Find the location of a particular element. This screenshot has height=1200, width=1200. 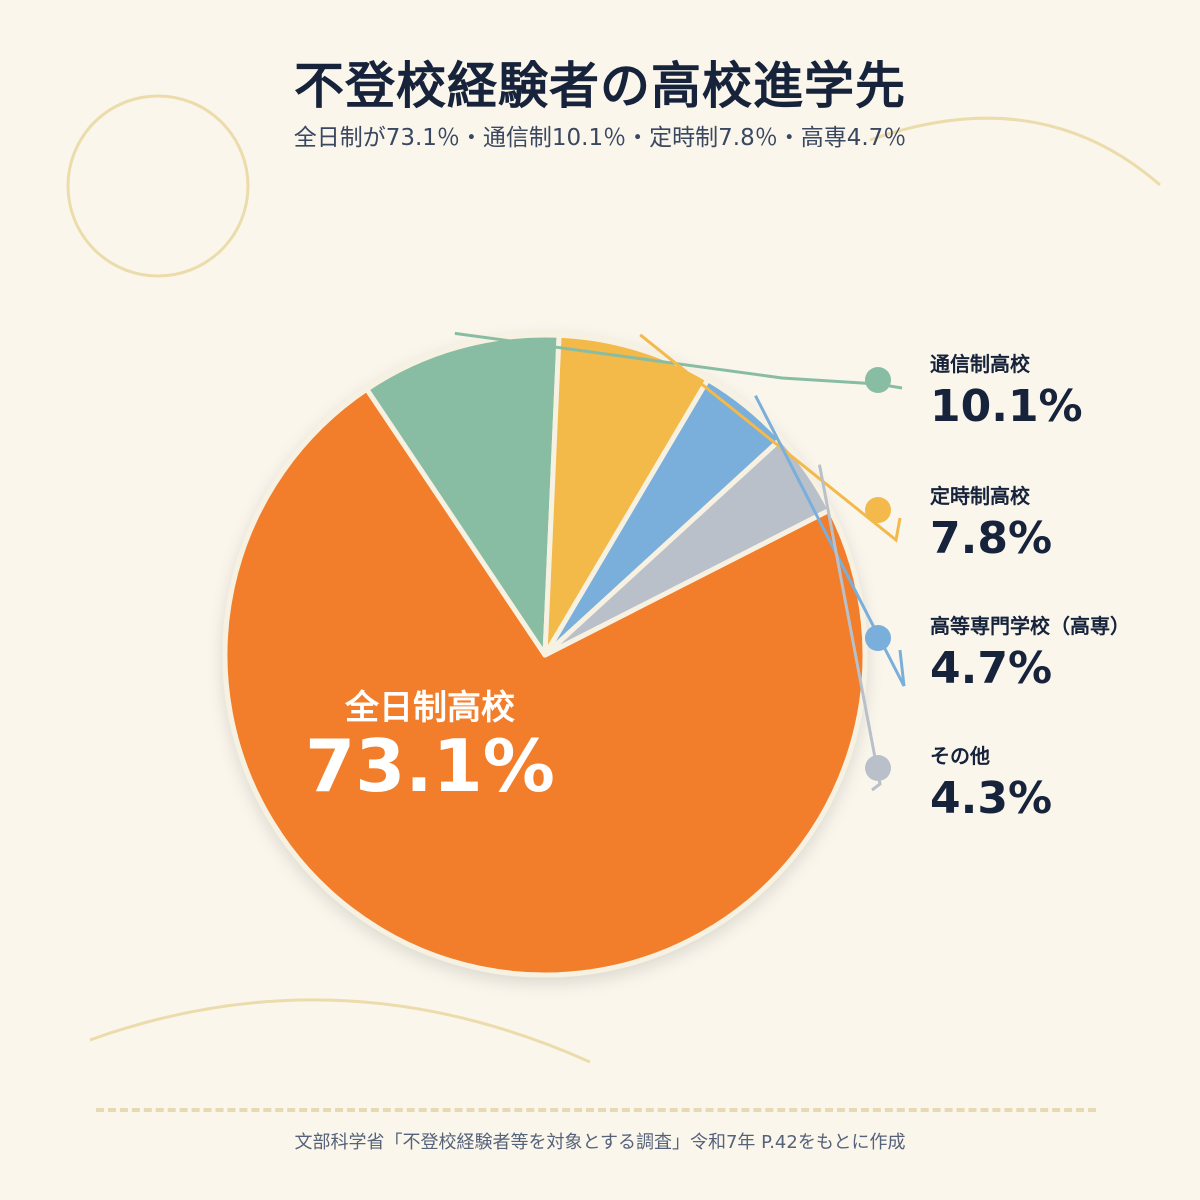

chart-subtitle: 全日制が73.1％・通信制10.1％・定時制7.8％・高専4.7％ is located at coordinates (600, 138).